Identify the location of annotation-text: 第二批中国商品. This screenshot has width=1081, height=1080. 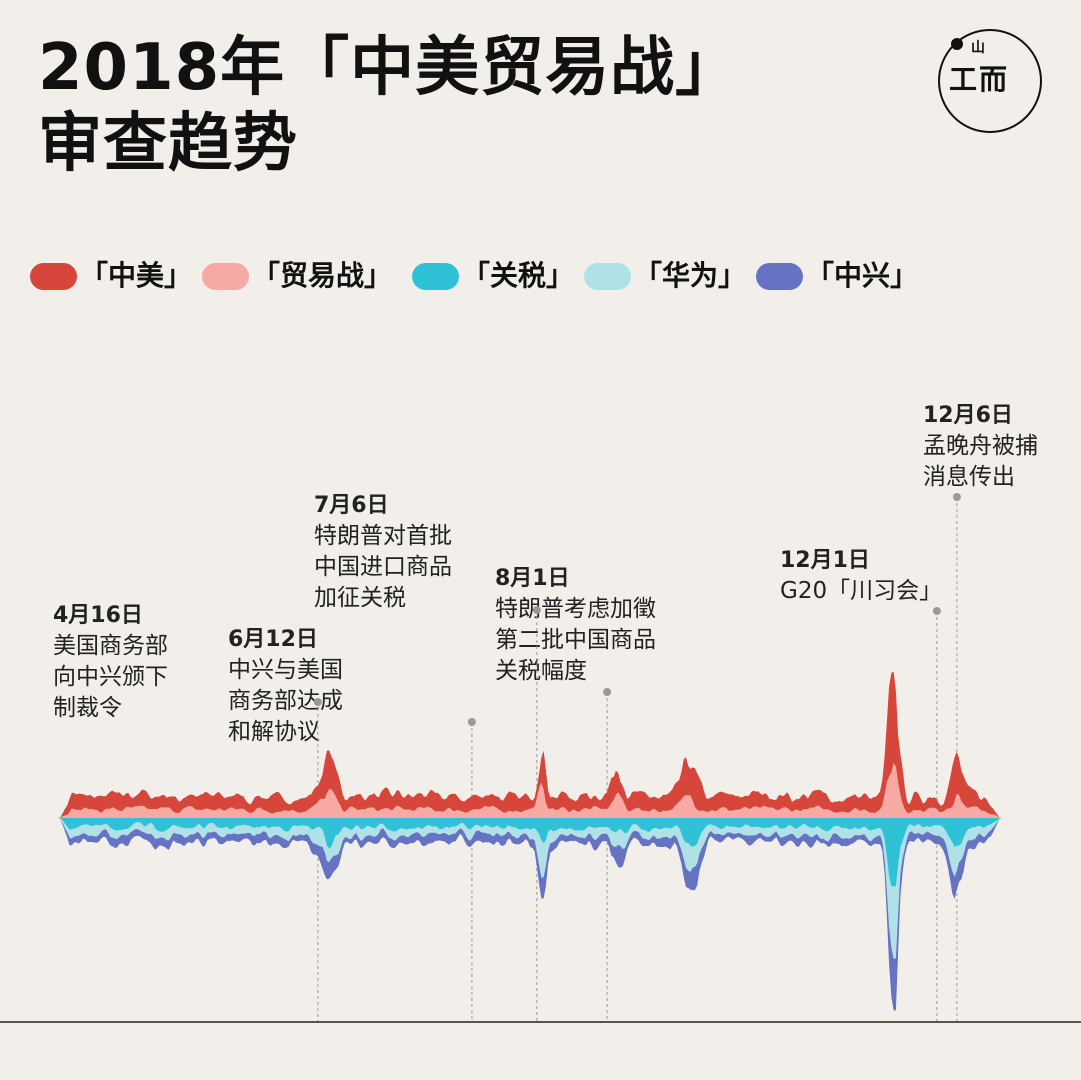
(575, 640).